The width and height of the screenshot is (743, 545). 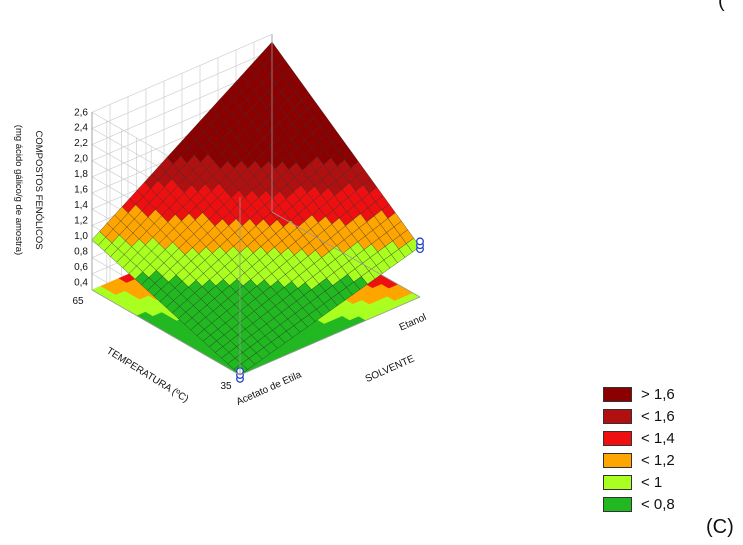 What do you see at coordinates (420, 241) in the screenshot?
I see `design-point` at bounding box center [420, 241].